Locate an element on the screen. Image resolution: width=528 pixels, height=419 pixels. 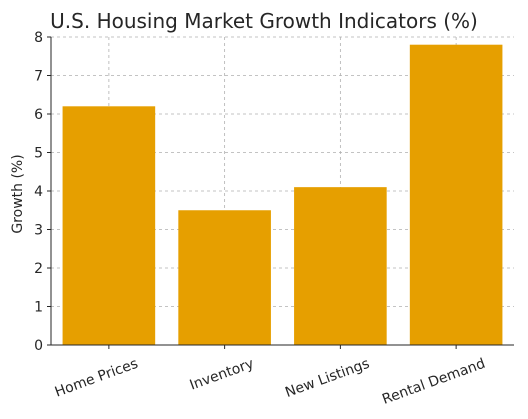
y-tick-labels: 0 1 2 3 4 5 6 7 8 is located at coordinates (38, 192).